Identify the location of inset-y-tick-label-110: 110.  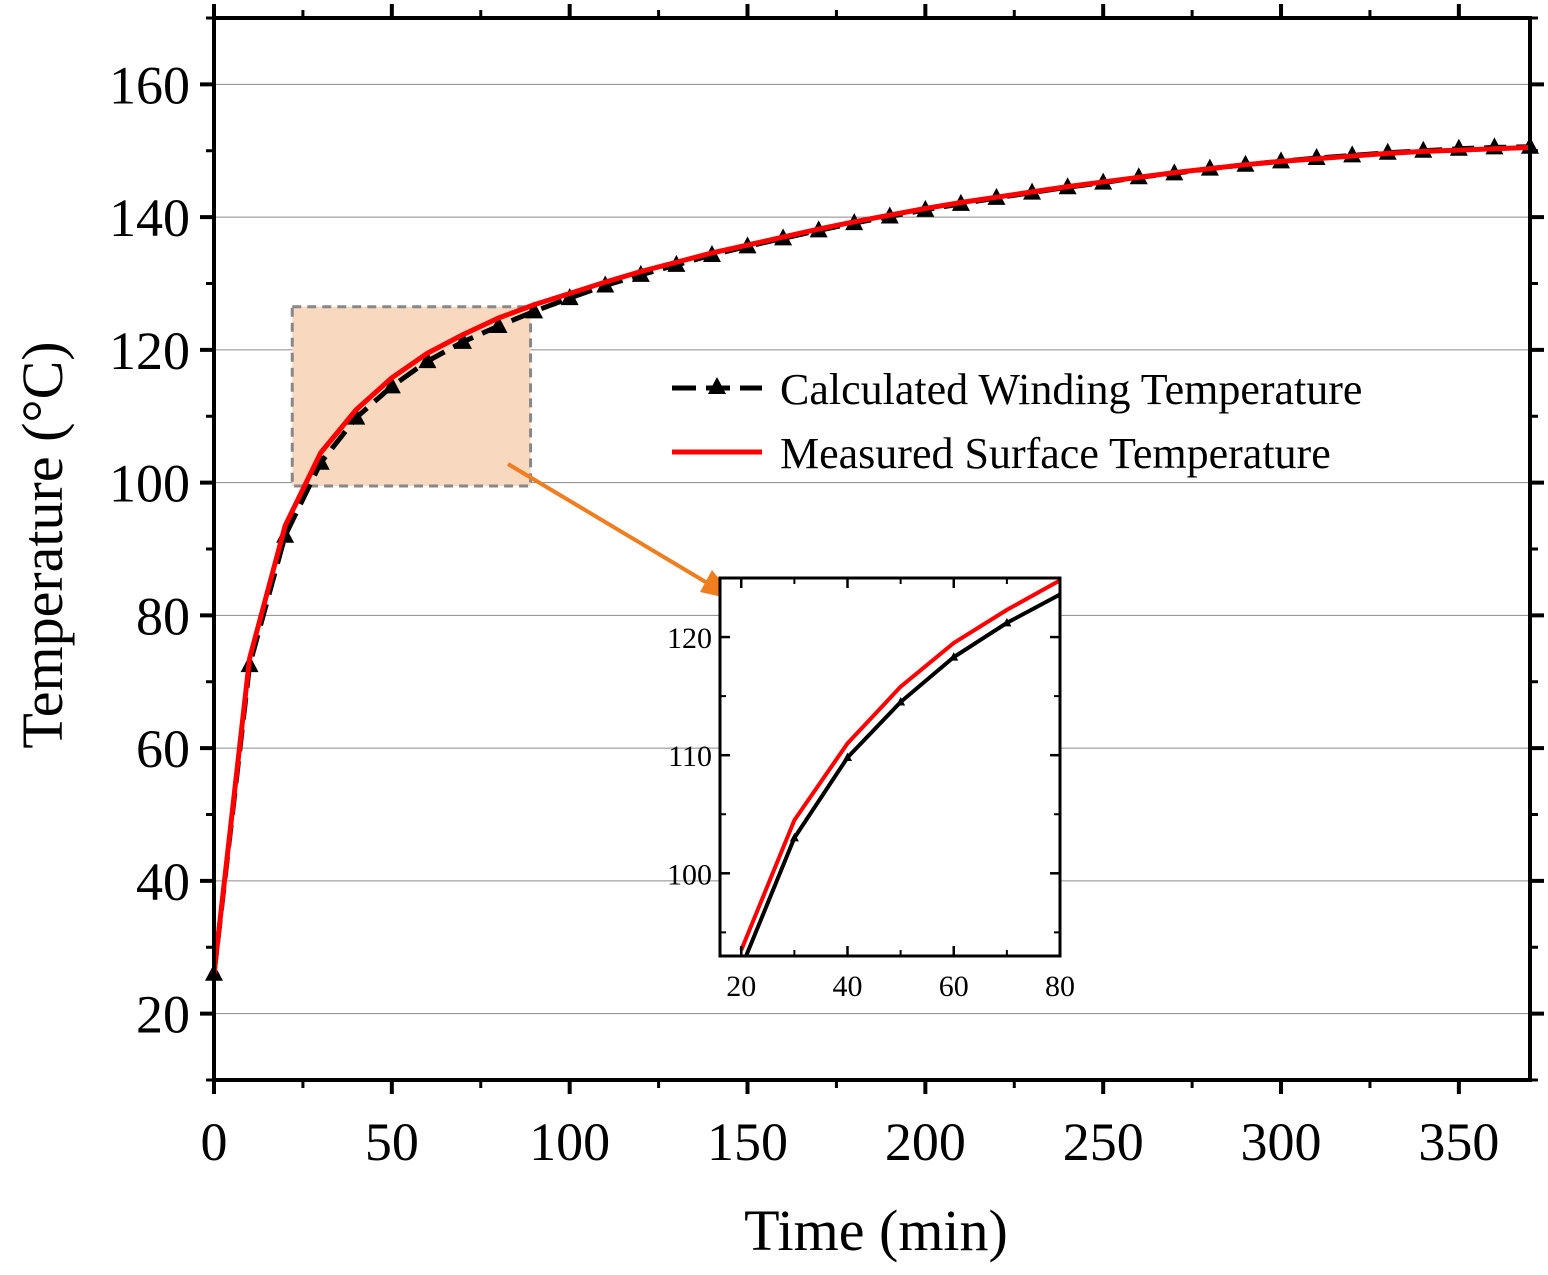
(690, 756).